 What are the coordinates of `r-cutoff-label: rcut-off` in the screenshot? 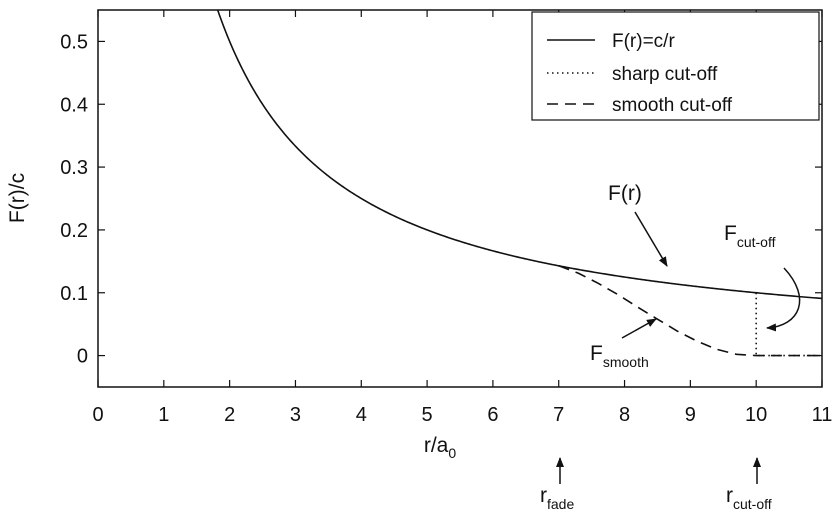 It's located at (749, 498).